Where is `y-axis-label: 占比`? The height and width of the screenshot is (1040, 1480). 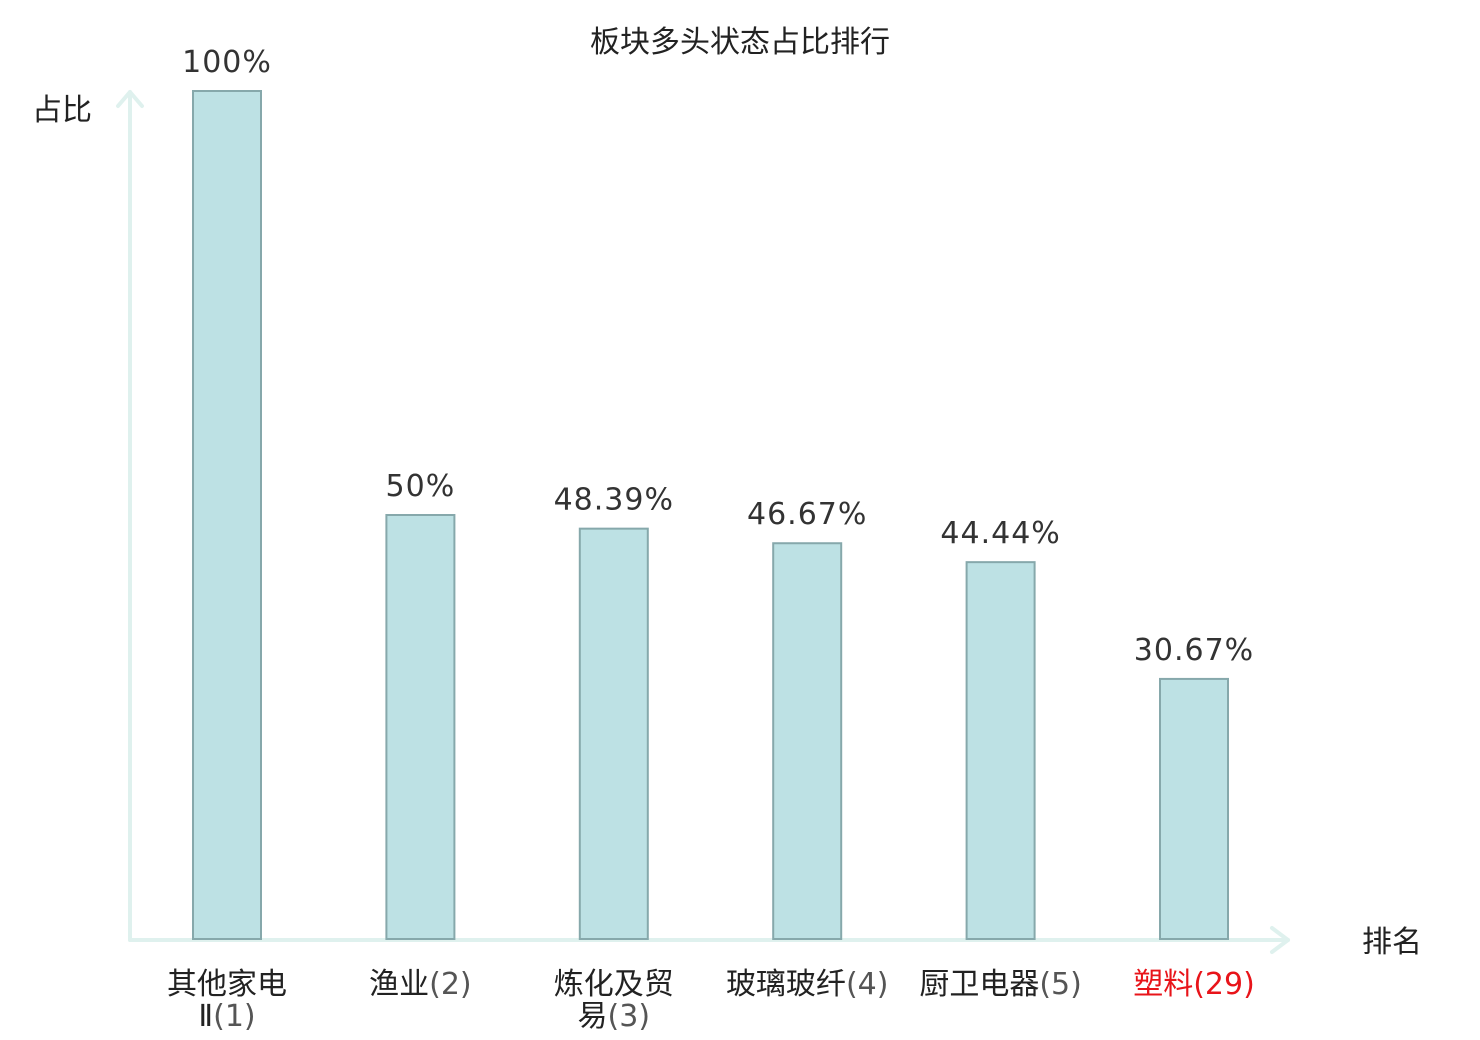
y-axis-label: 占比 is located at coordinates (62, 110).